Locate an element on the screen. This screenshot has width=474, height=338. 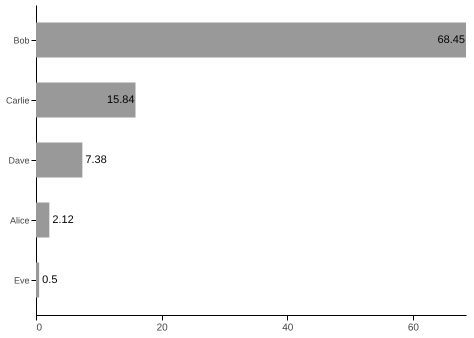
y-tick-label: Dave is located at coordinates (19, 161).